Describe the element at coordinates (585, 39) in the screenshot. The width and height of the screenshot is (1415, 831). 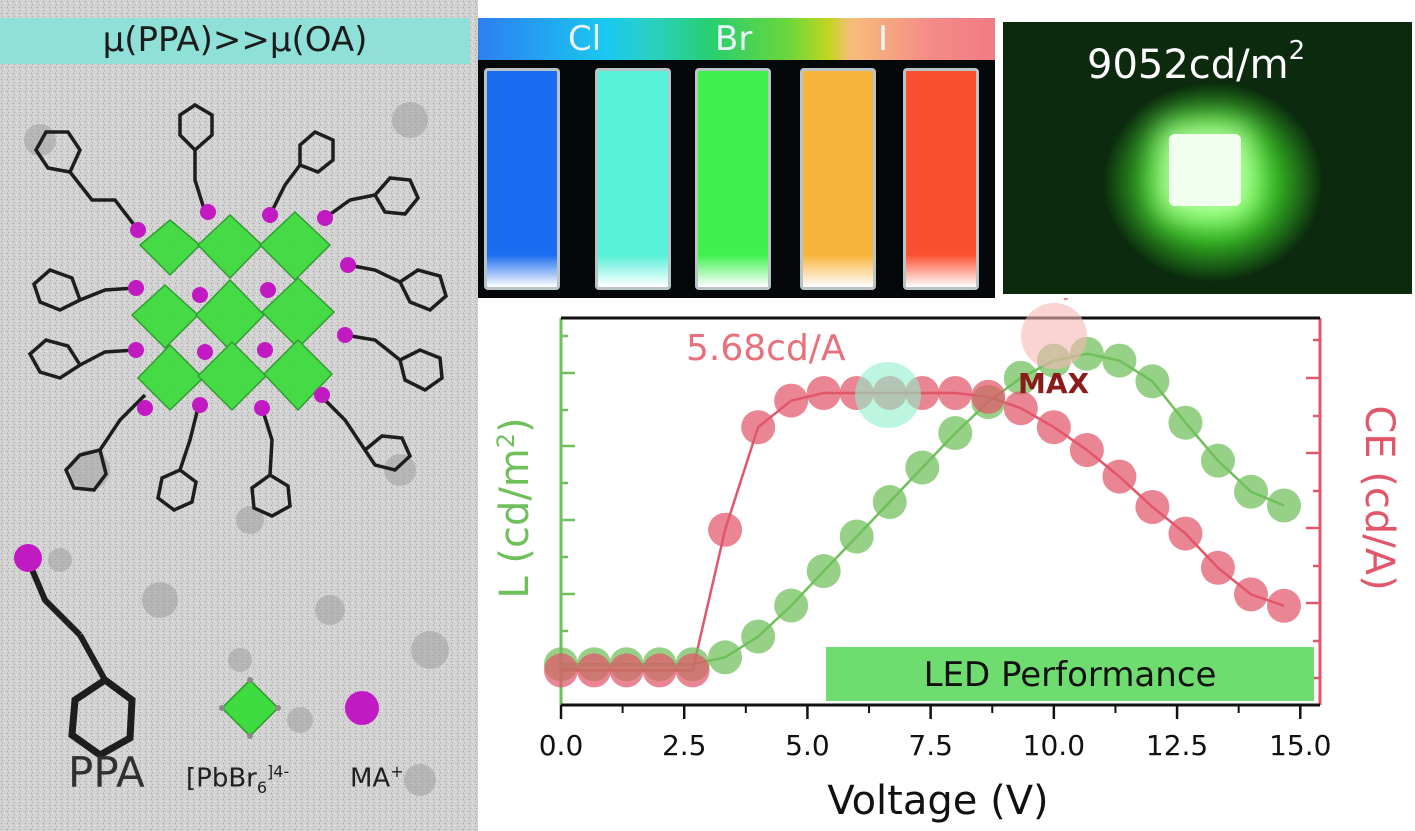
I see `halide-label-cl: Cl` at that location.